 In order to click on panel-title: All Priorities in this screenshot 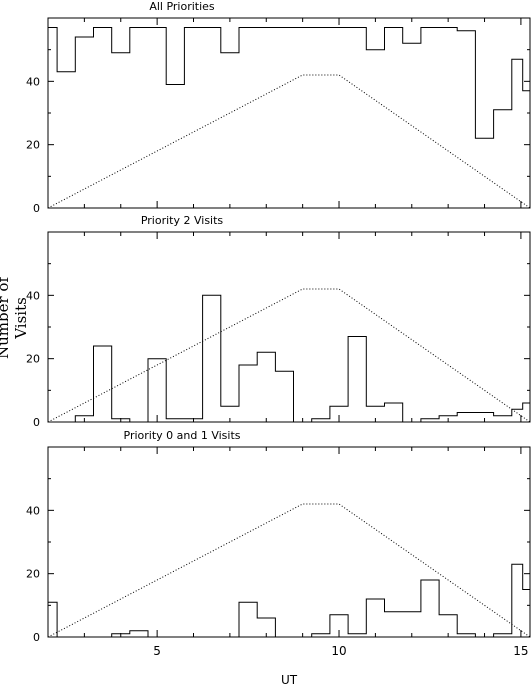, I will do `click(182, 6)`.